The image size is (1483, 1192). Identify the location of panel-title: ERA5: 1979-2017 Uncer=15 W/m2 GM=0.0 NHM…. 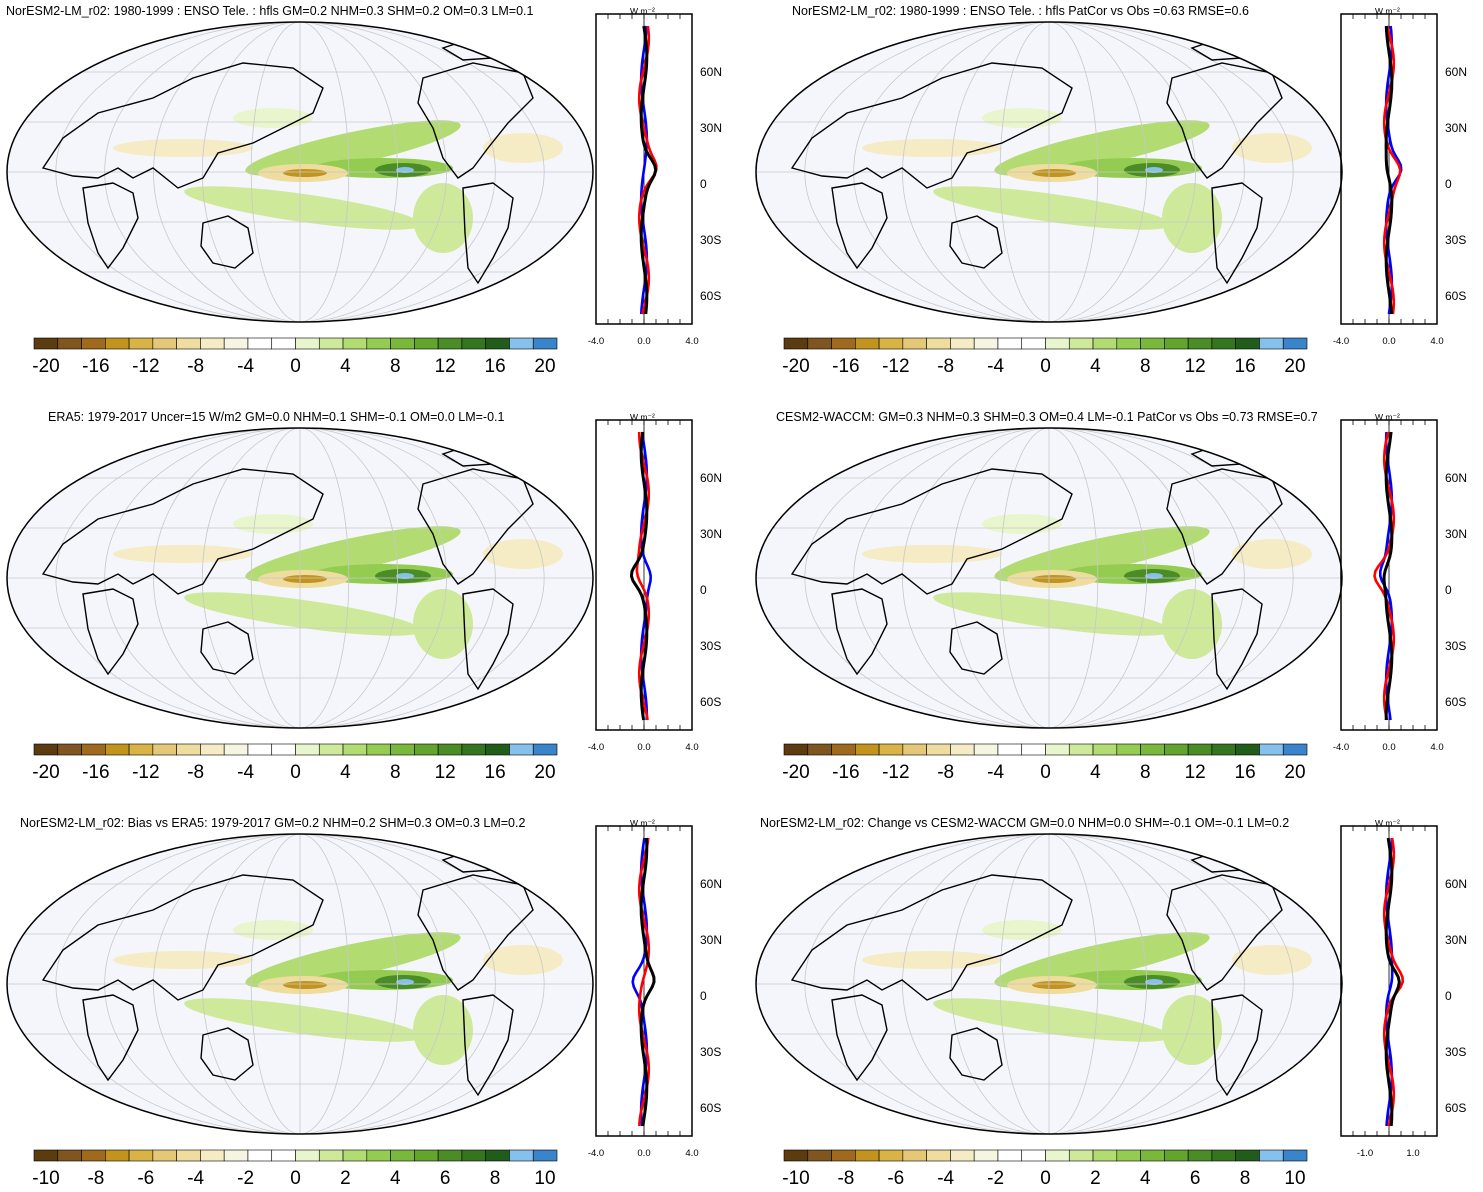
(276, 417).